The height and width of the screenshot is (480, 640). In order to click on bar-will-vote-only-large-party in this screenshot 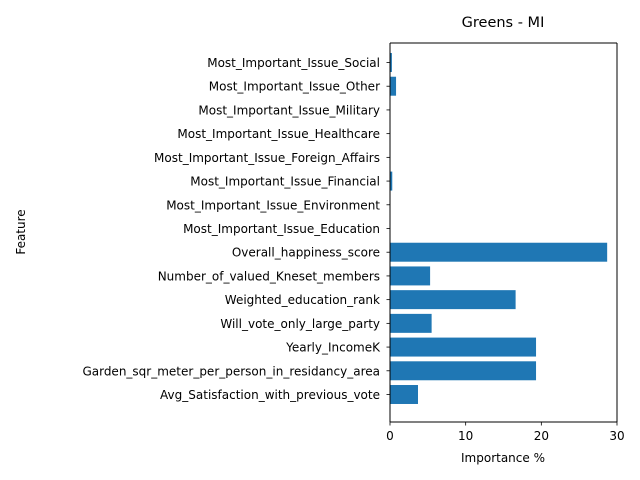, I will do `click(411, 323)`.